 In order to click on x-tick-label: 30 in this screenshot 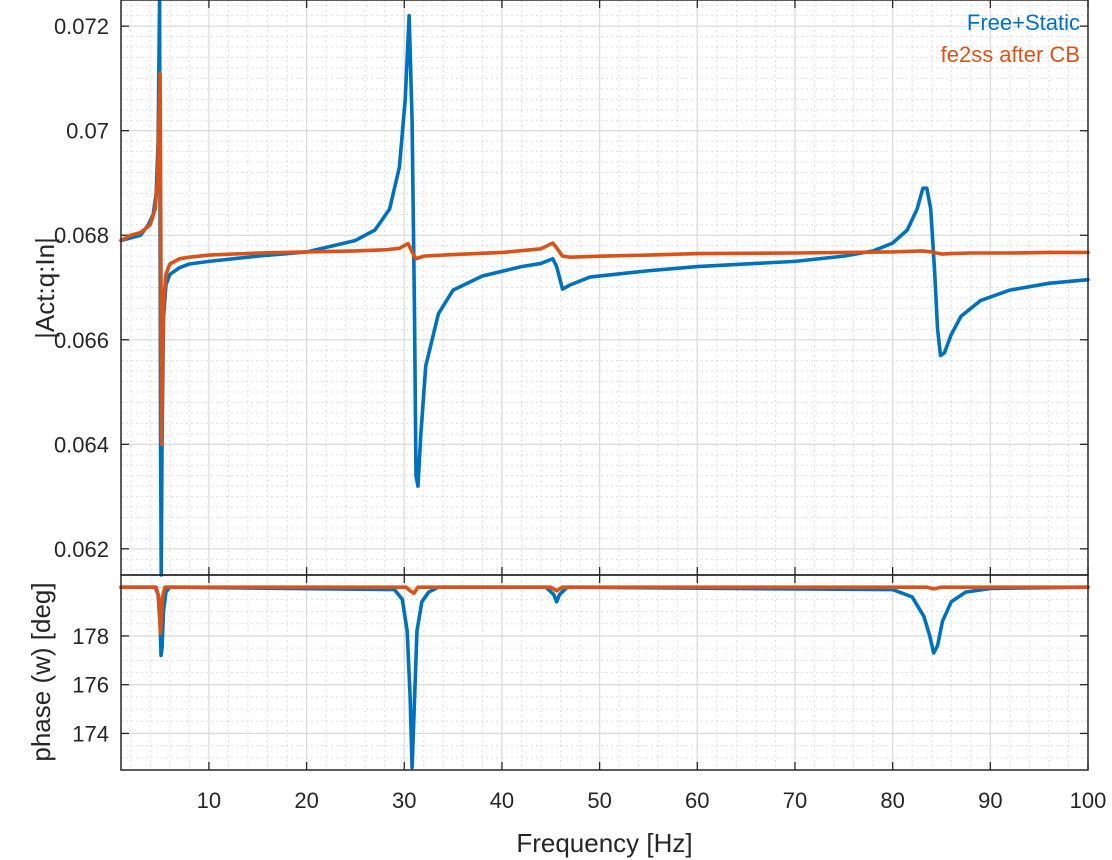, I will do `click(404, 800)`.